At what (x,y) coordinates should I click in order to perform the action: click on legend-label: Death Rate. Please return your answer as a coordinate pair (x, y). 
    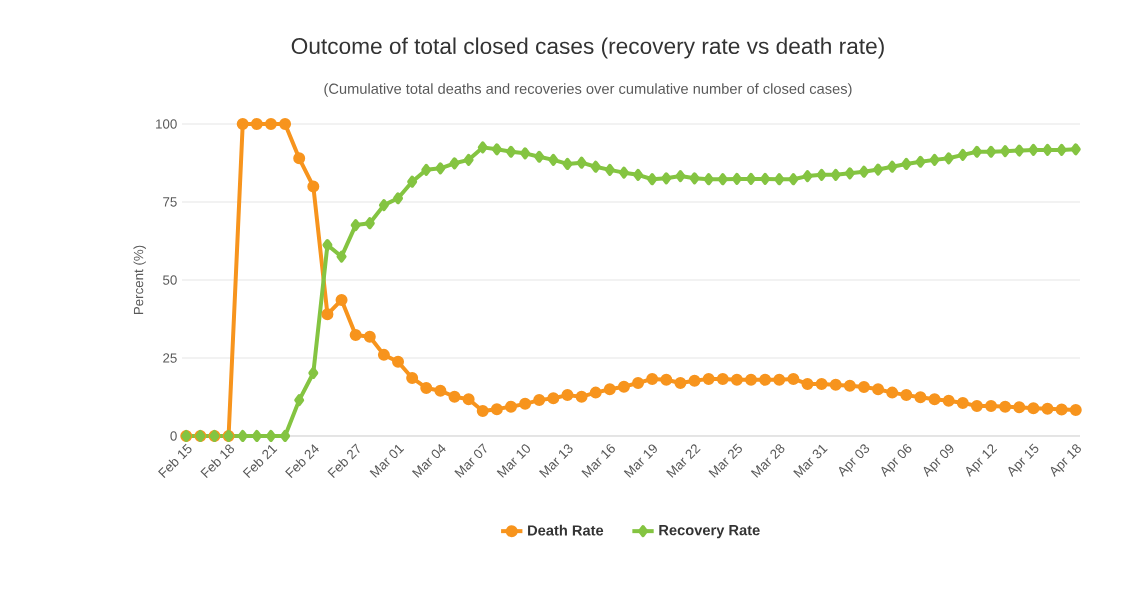
    Looking at the image, I should click on (566, 530).